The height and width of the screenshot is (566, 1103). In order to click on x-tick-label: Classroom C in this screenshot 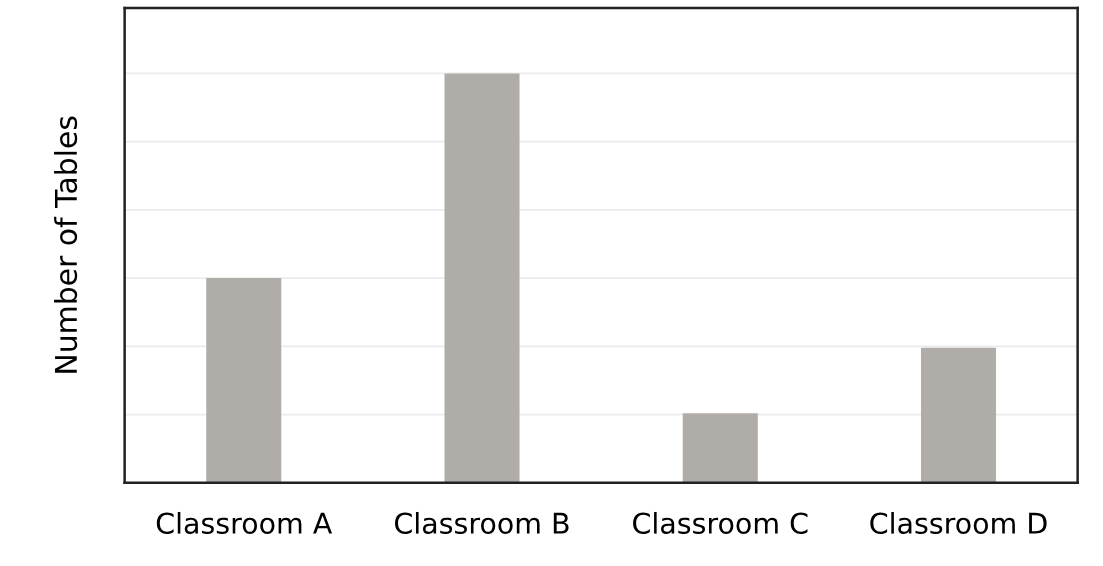, I will do `click(720, 522)`.